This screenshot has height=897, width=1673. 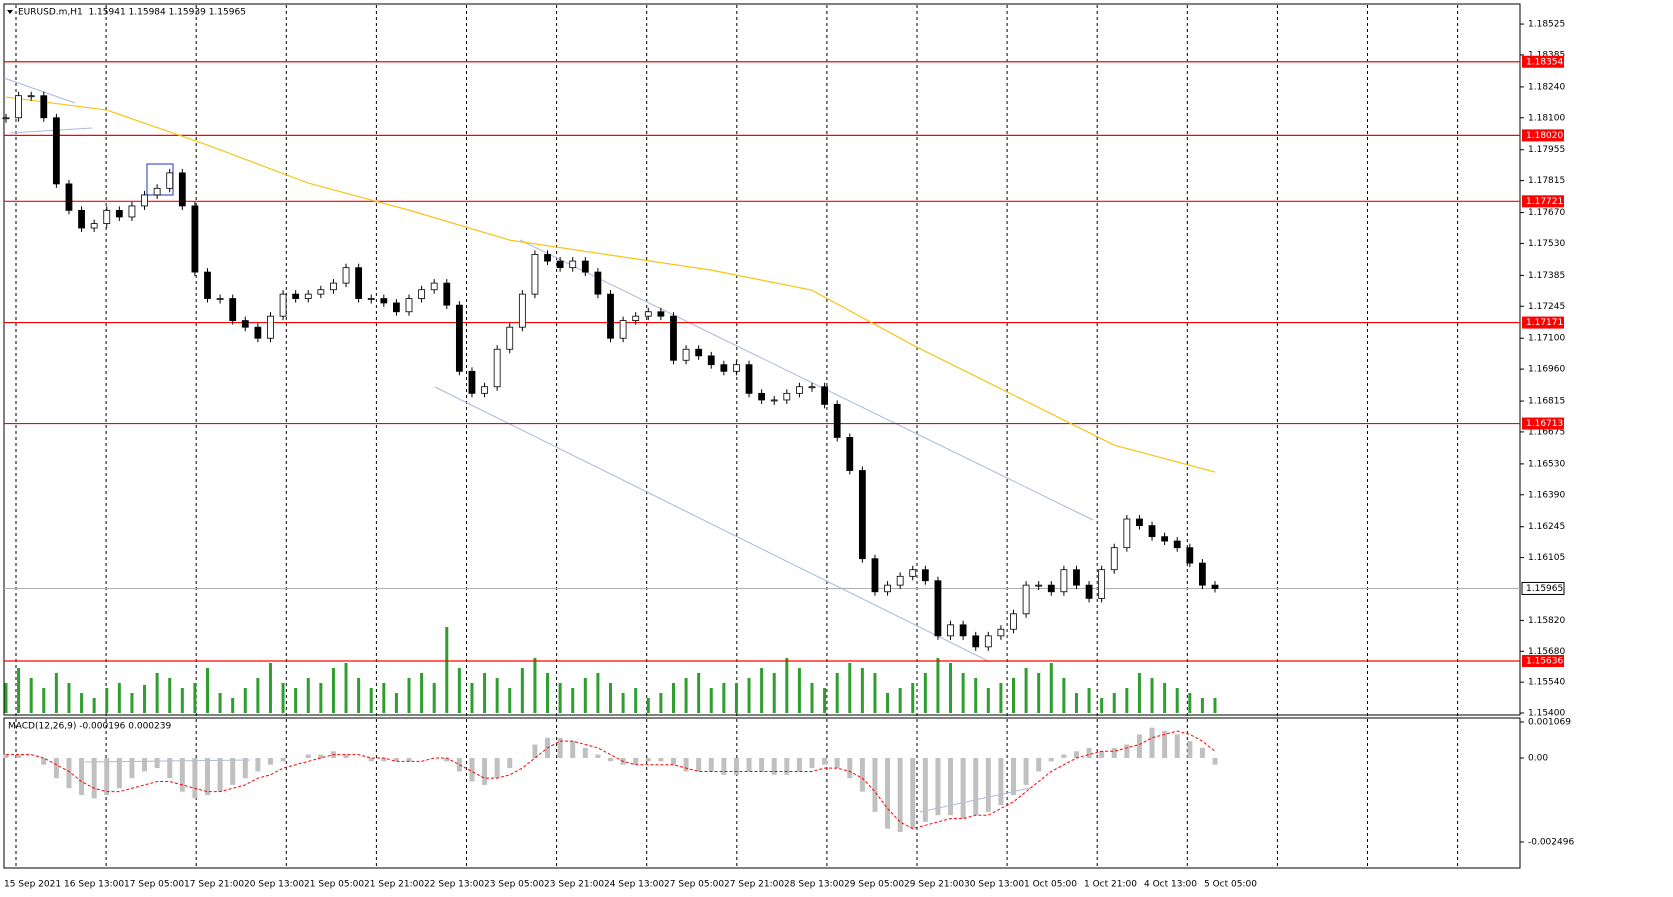 I want to click on level-label: 1.18354, so click(x=1544, y=62).